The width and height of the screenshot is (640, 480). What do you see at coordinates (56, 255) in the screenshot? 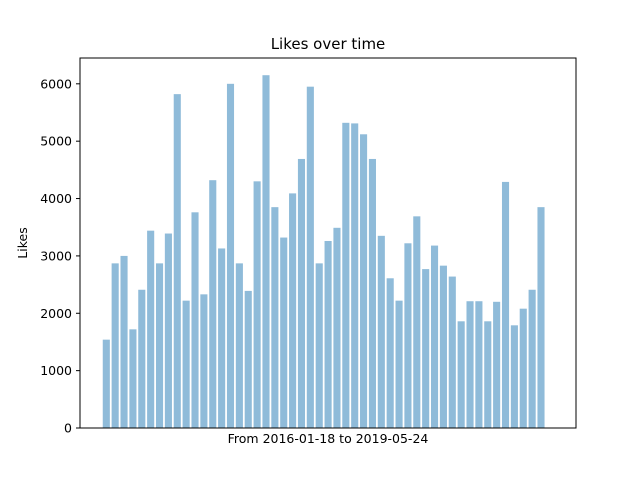
I see `y-tick-label: 3000` at bounding box center [56, 255].